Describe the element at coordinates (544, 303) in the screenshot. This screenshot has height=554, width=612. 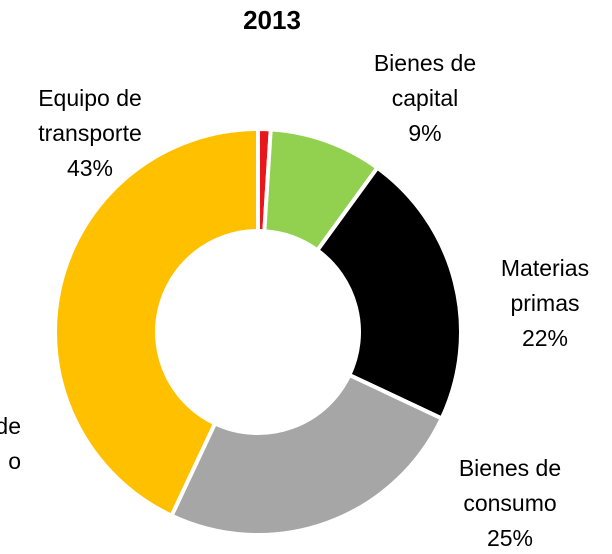
I see `segment-label: primas` at that location.